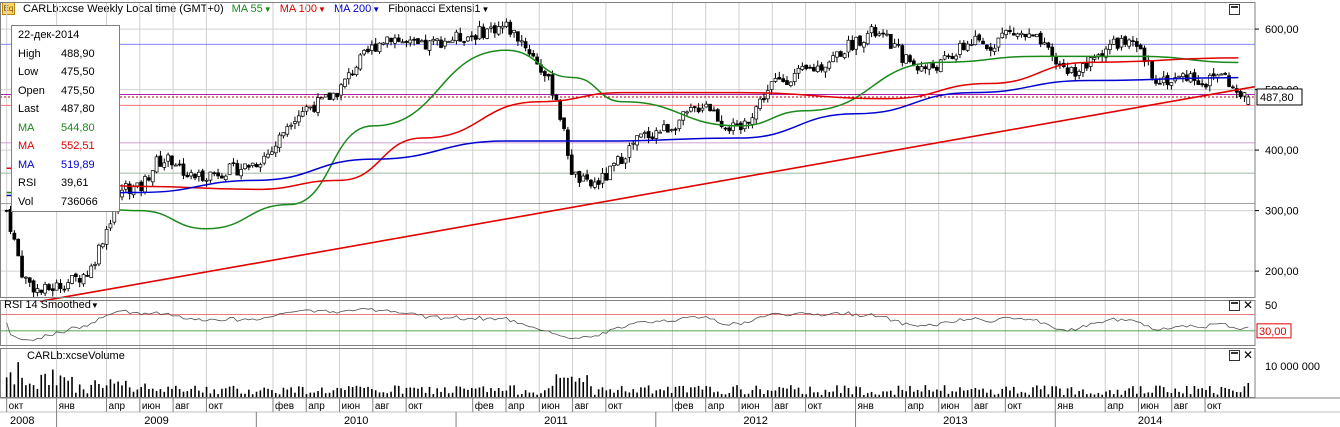 The image size is (1340, 427). Describe the element at coordinates (1248, 355) in the screenshot. I see `volume-pane-close-icon: ✕` at that location.